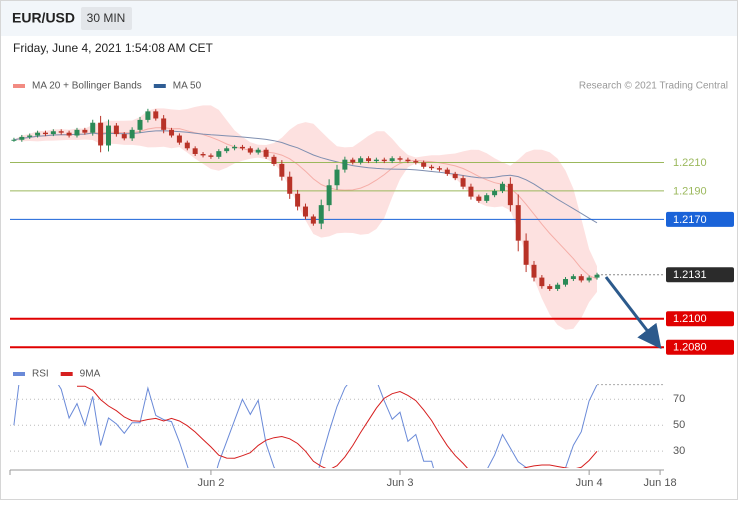 Image resolution: width=738 pixels, height=505 pixels. I want to click on level-label: 1.2210, so click(690, 163).